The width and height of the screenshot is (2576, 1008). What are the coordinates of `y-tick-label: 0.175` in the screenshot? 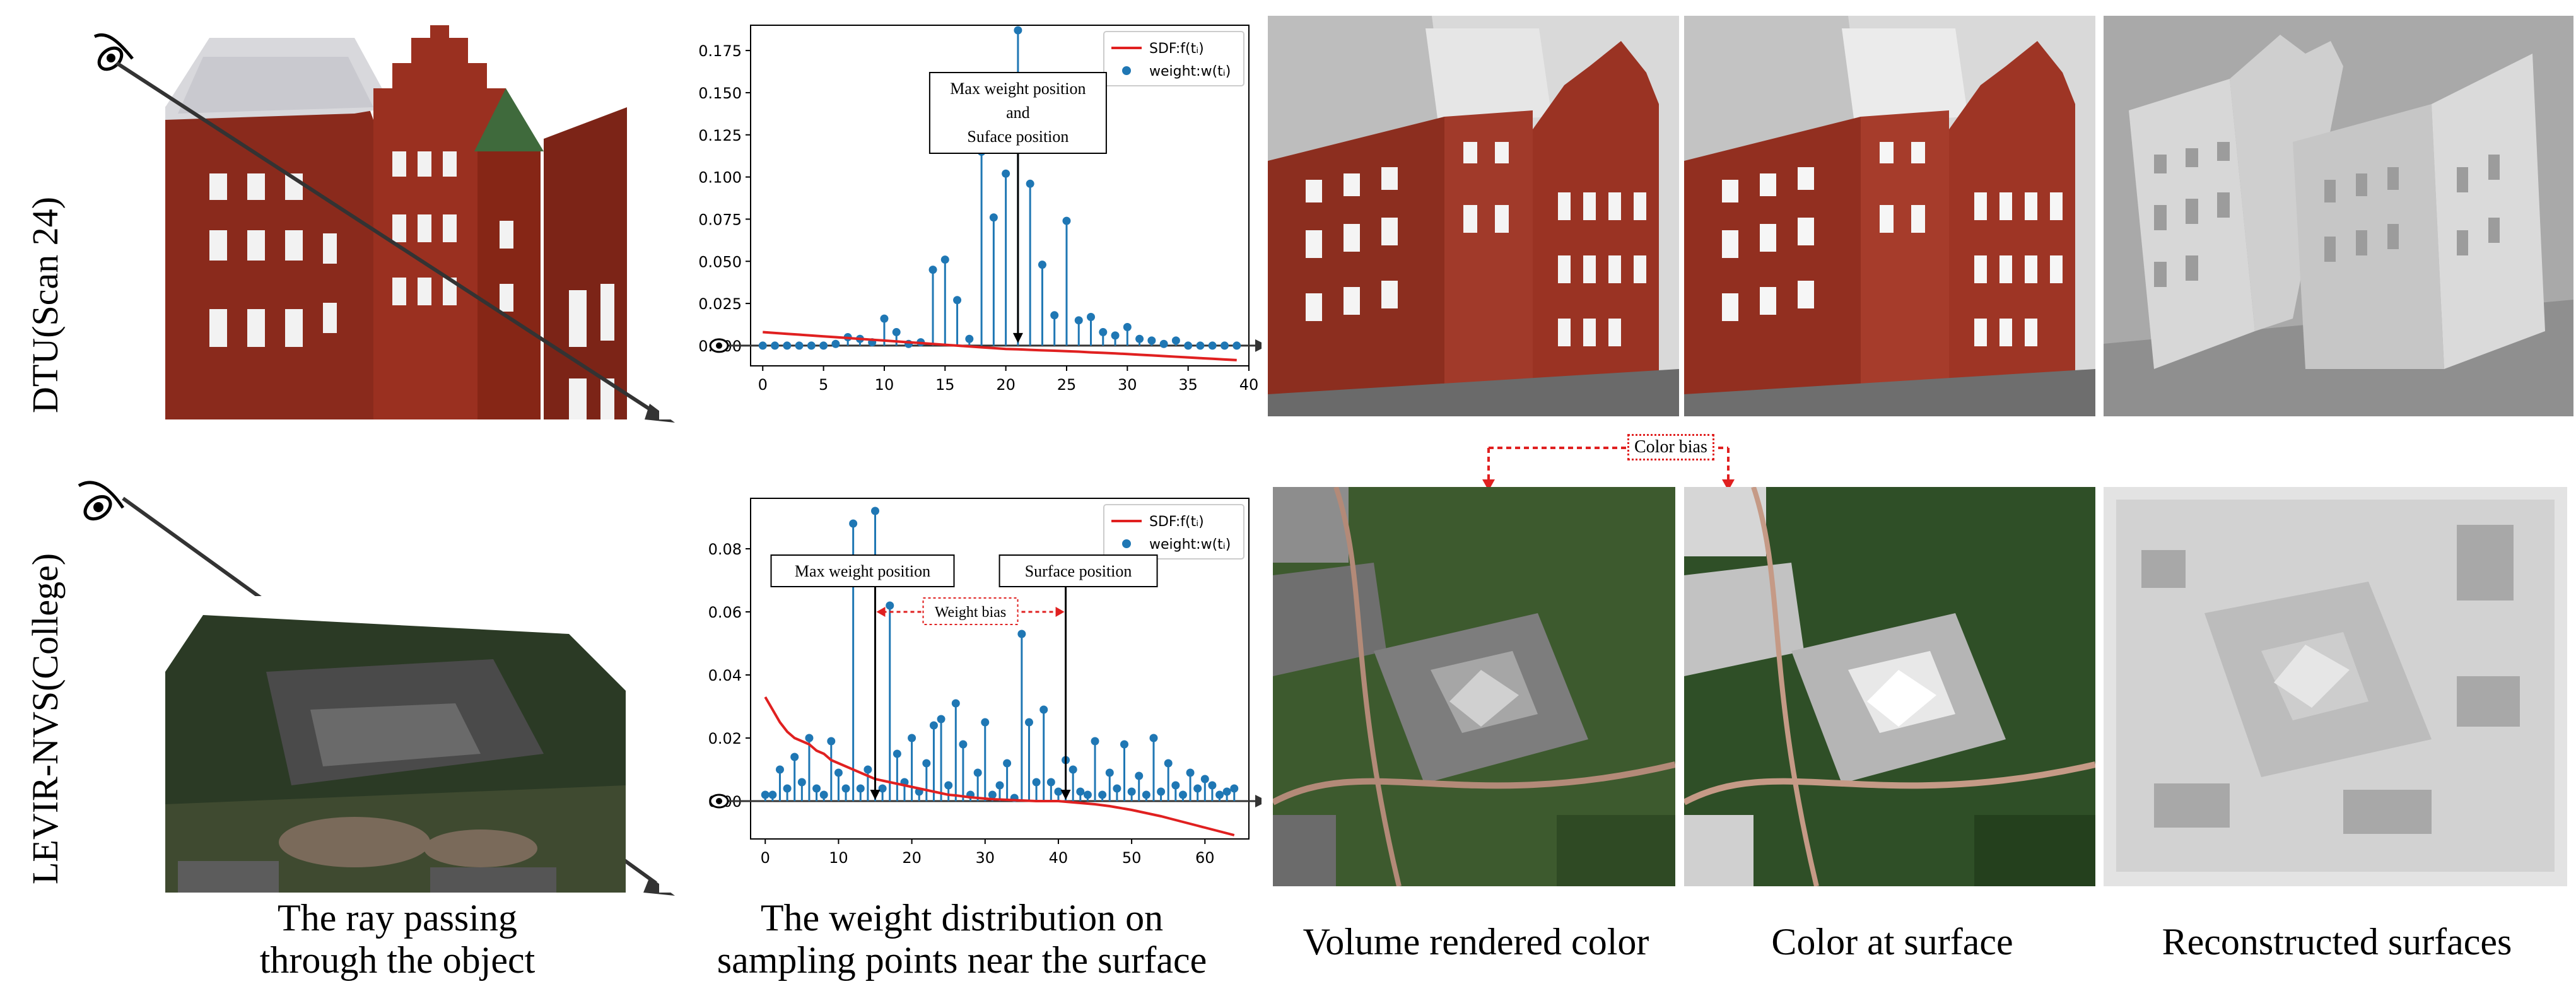 It's located at (720, 51).